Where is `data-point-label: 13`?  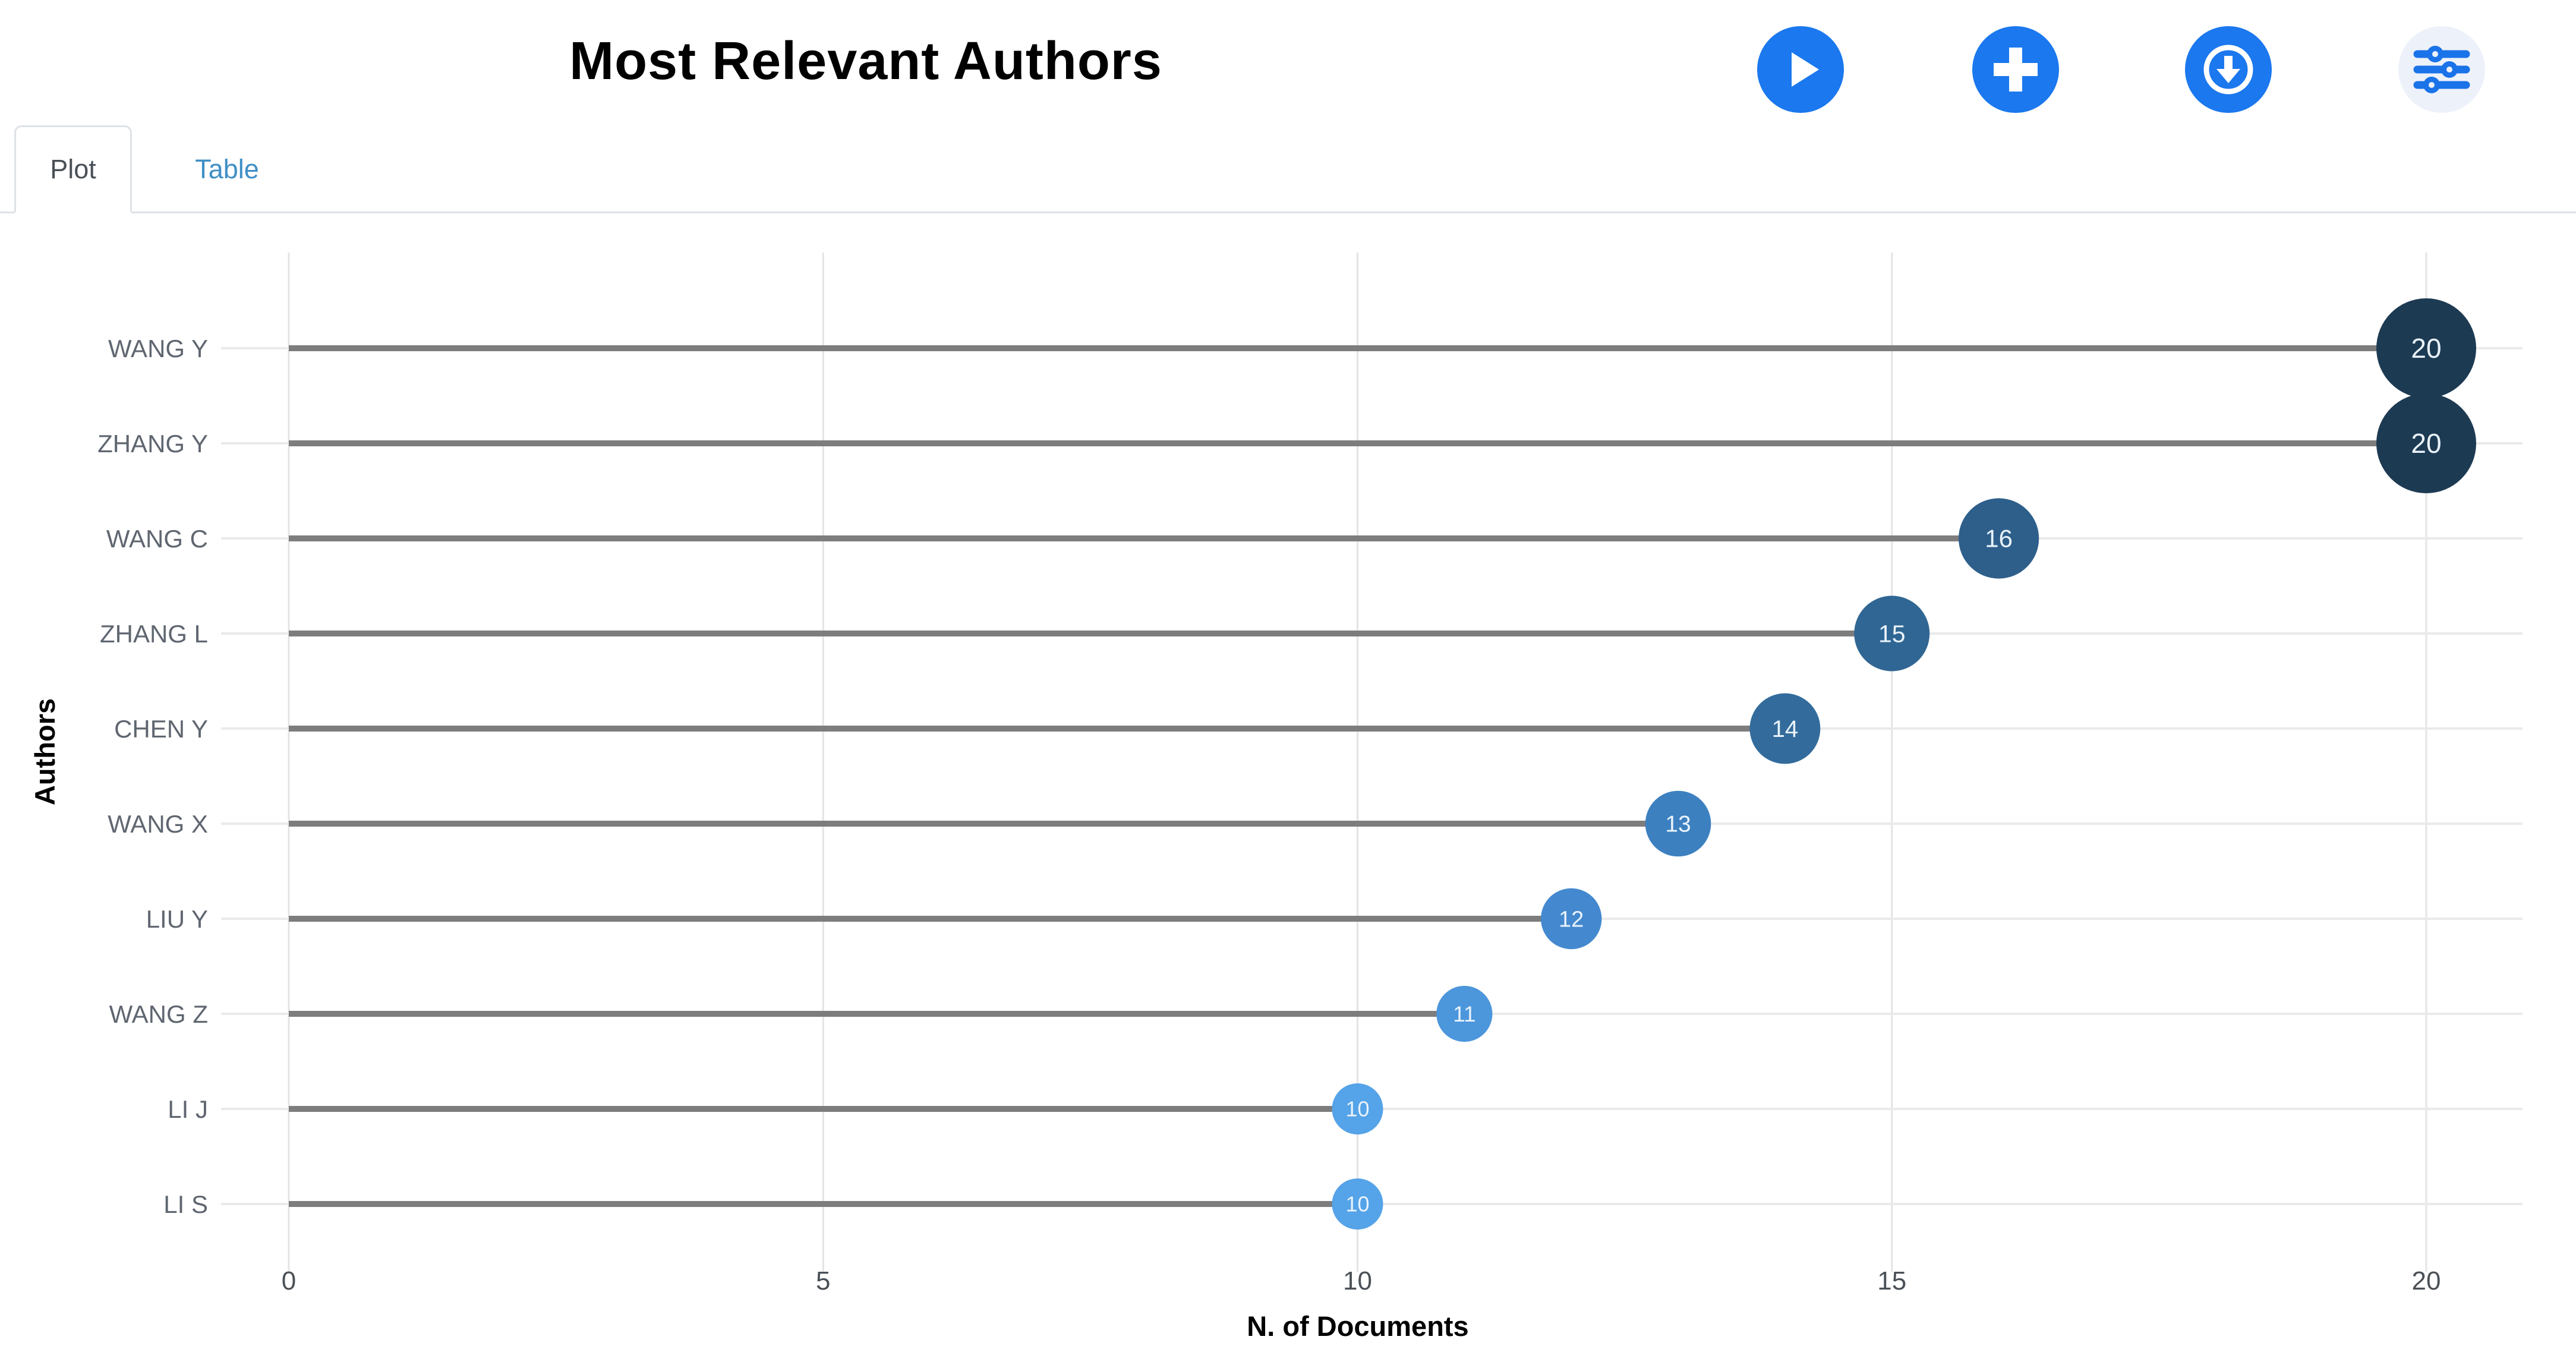 data-point-label: 13 is located at coordinates (1678, 824).